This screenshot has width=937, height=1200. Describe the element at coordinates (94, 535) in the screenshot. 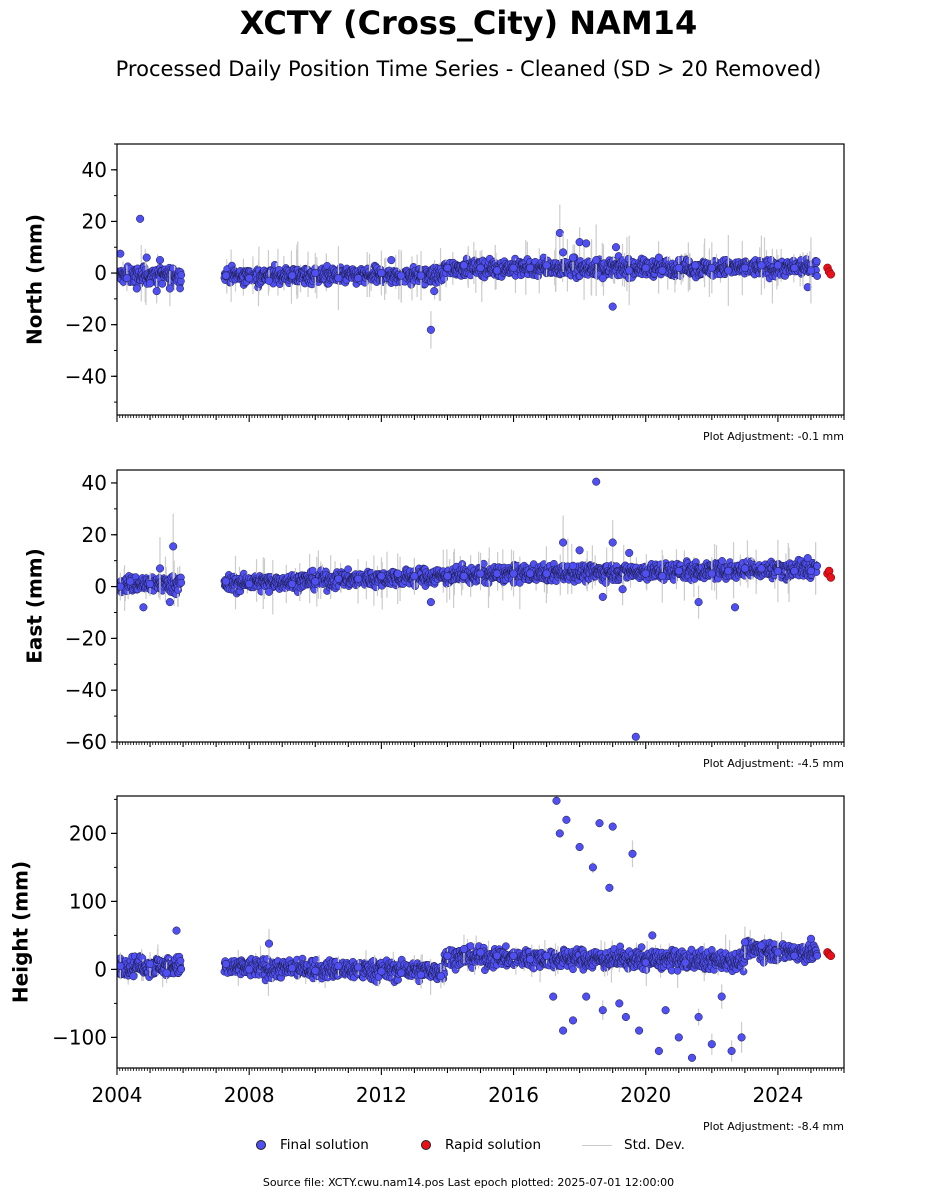

I see `y-tick-label: 20` at that location.